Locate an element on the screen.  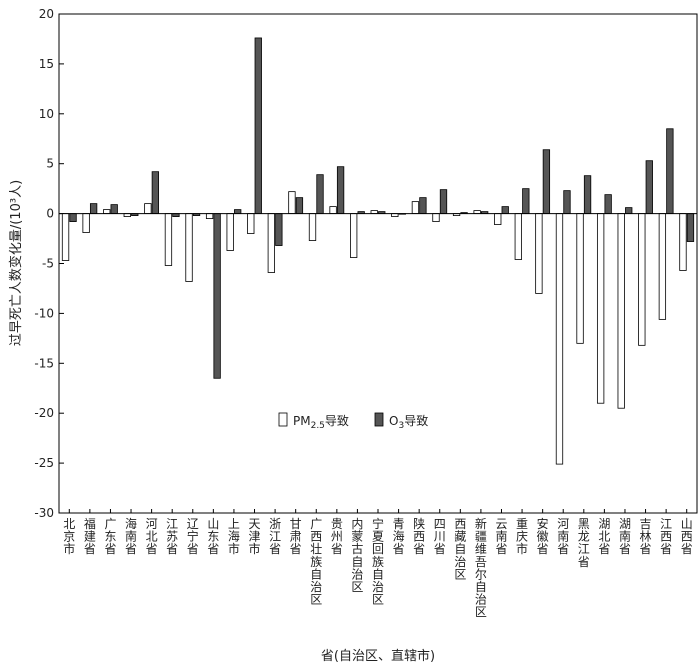
category-label: 黑龙江省 is located at coordinates (584, 543).